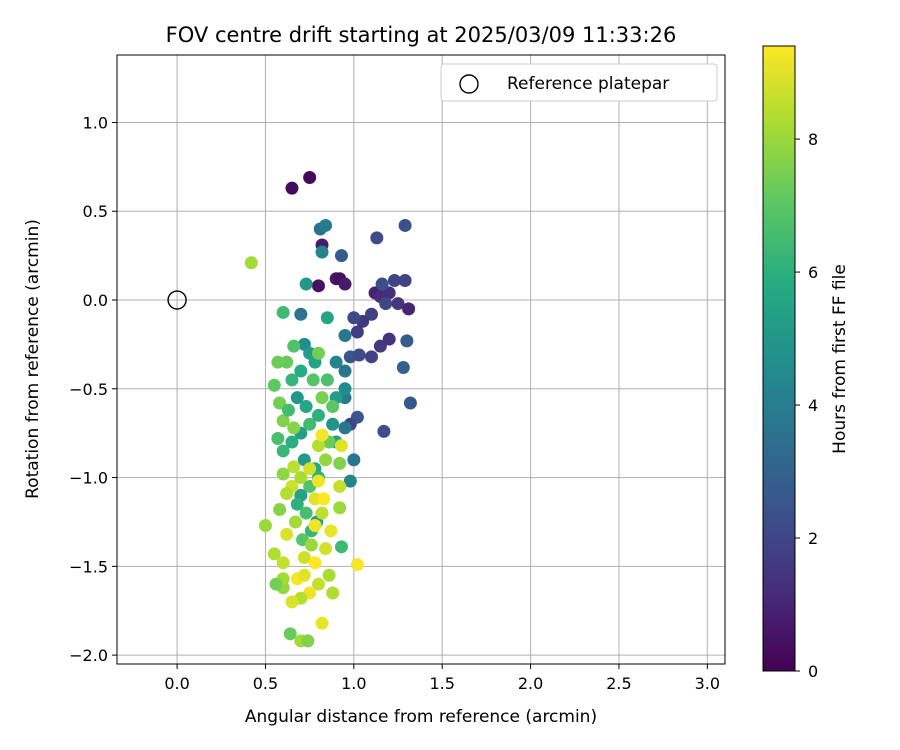 The height and width of the screenshot is (750, 900). What do you see at coordinates (813, 538) in the screenshot?
I see `colorbar-tick-label: 2` at bounding box center [813, 538].